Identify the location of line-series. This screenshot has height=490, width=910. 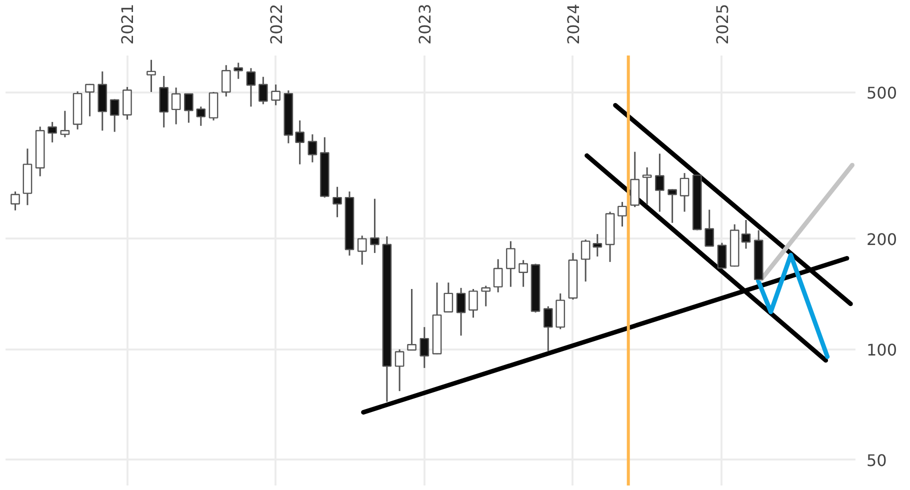
(793, 305).